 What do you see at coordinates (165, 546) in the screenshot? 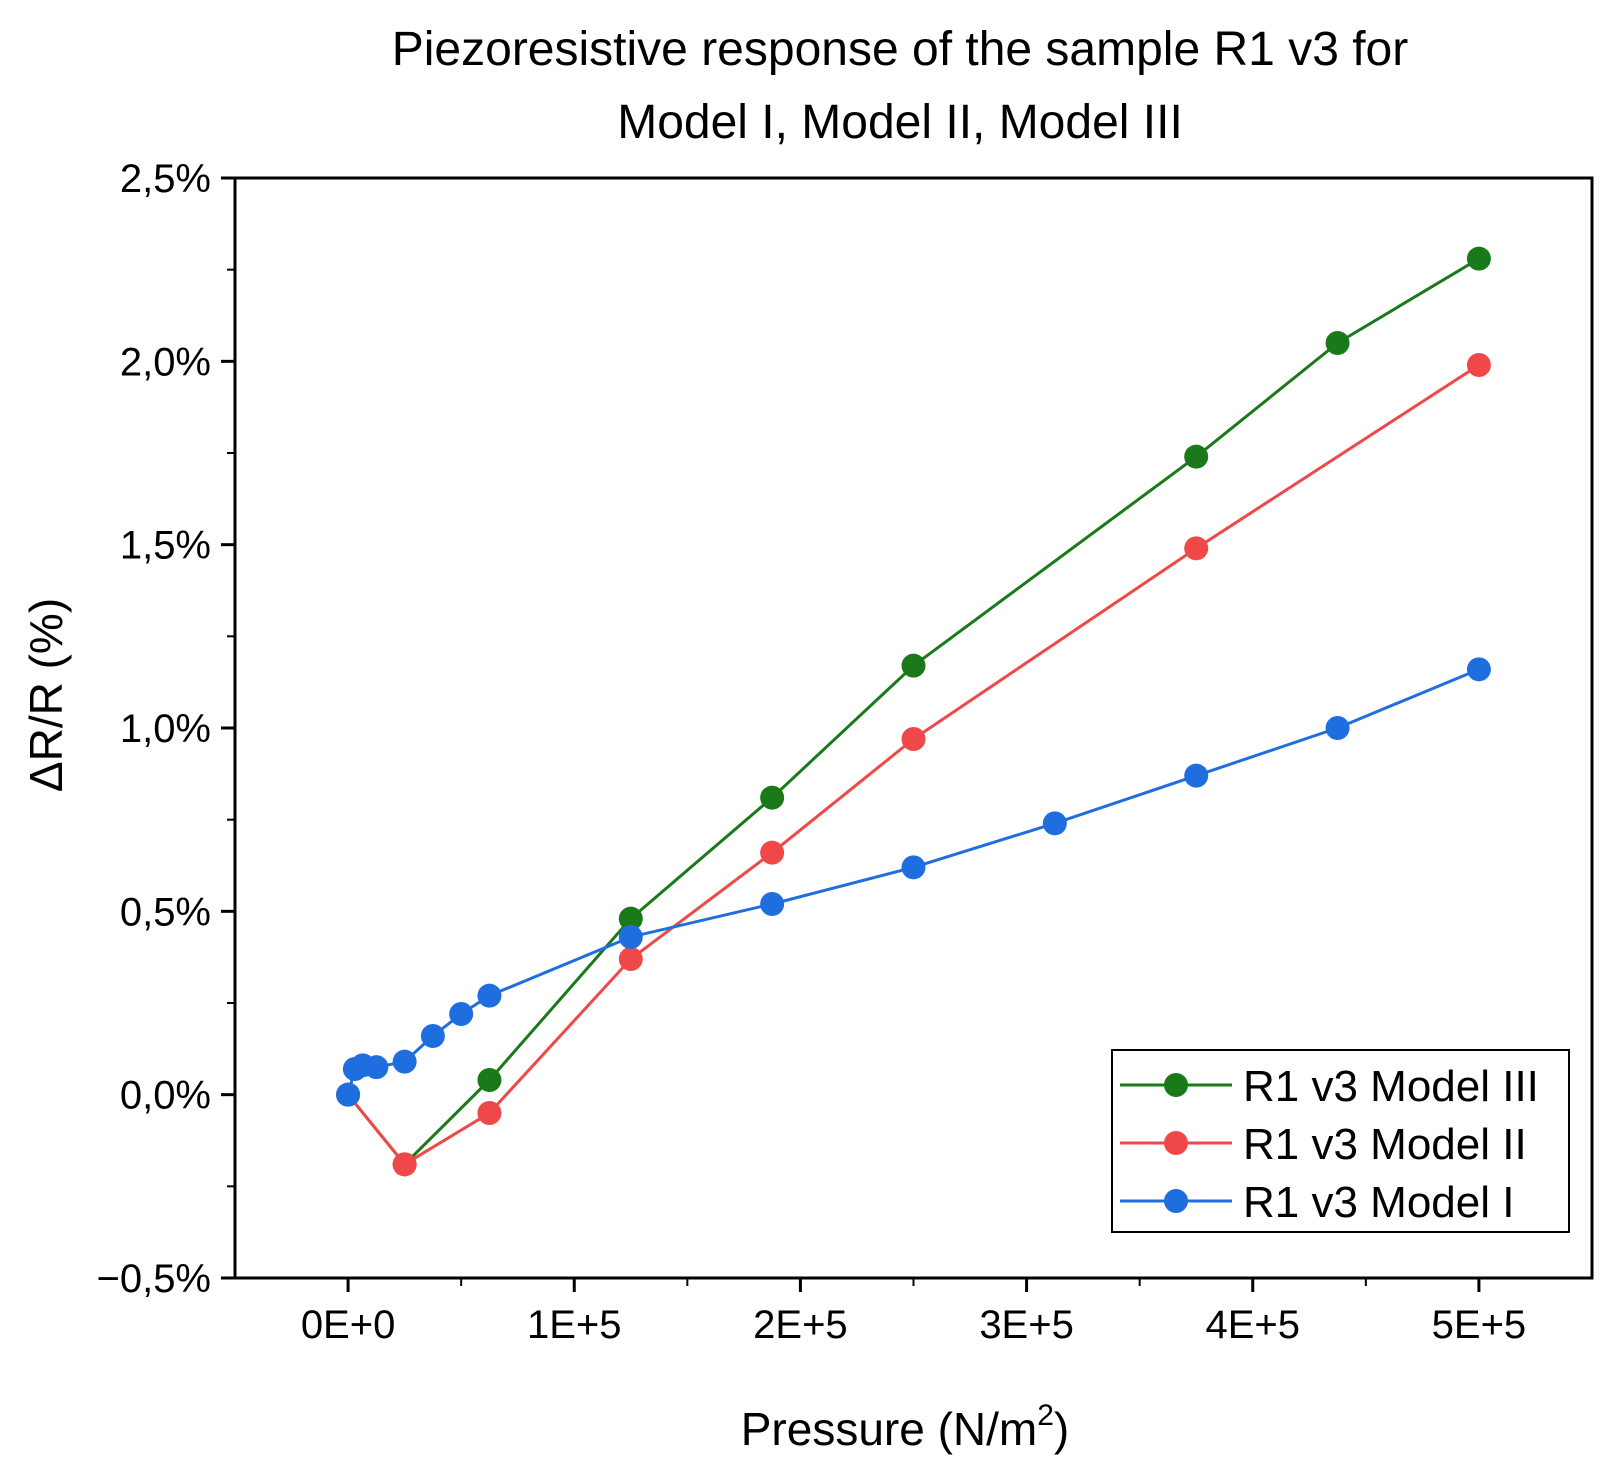
I see `y-tick-label: 1,5%` at bounding box center [165, 546].